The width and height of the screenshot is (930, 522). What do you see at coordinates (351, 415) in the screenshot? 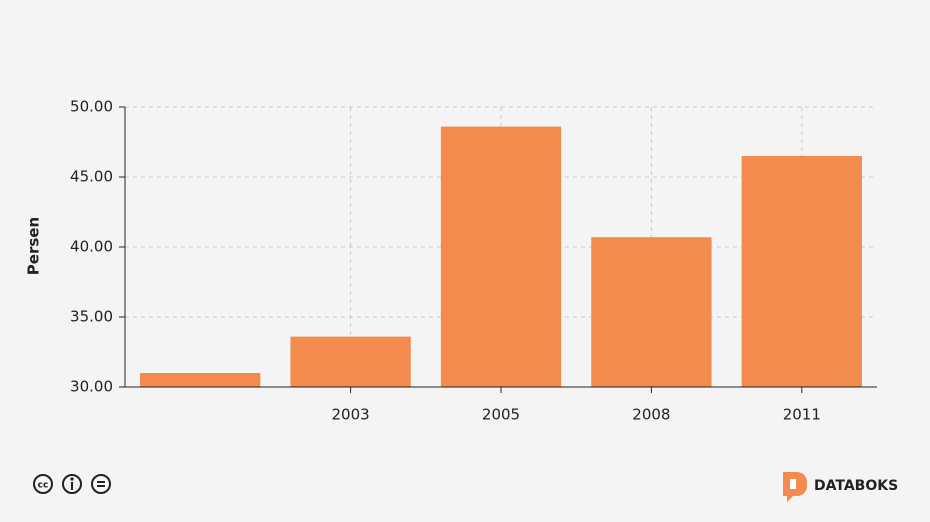
I see `x-tick-label: 2003` at bounding box center [351, 415].